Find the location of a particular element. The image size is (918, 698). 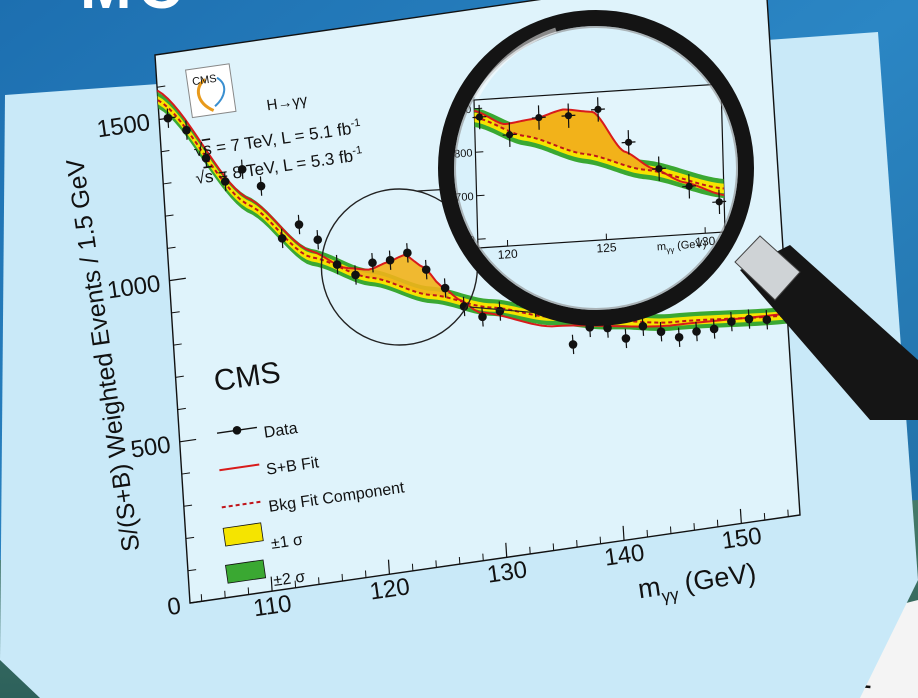

x-tick-label: 110 is located at coordinates (273, 606).